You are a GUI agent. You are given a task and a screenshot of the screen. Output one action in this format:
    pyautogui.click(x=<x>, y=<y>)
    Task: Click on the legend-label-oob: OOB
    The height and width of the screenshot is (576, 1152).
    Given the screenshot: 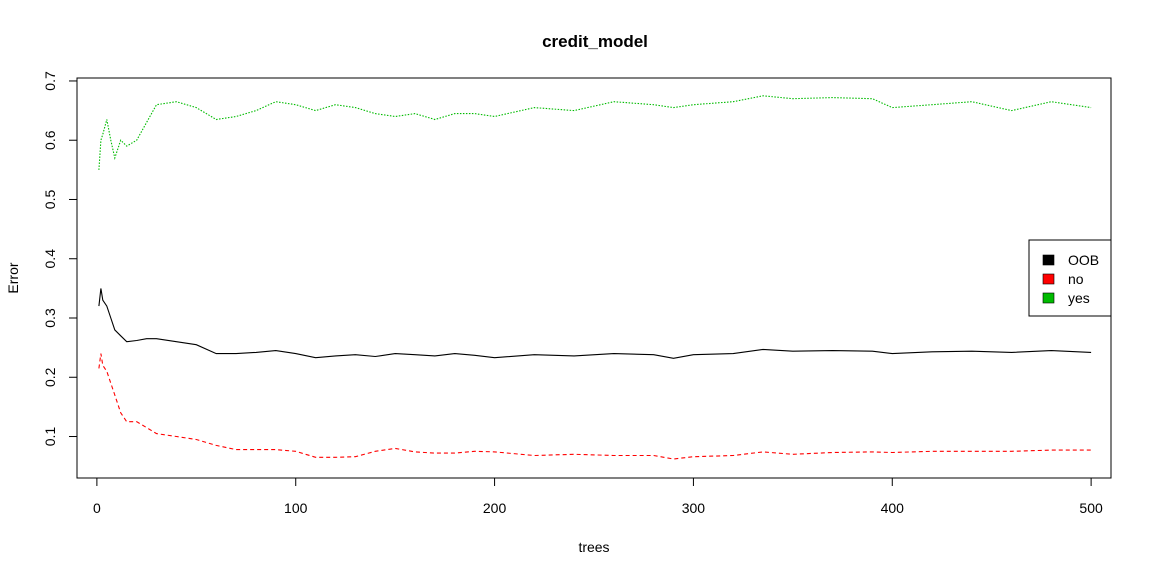 What is the action you would take?
    pyautogui.click(x=1083, y=260)
    